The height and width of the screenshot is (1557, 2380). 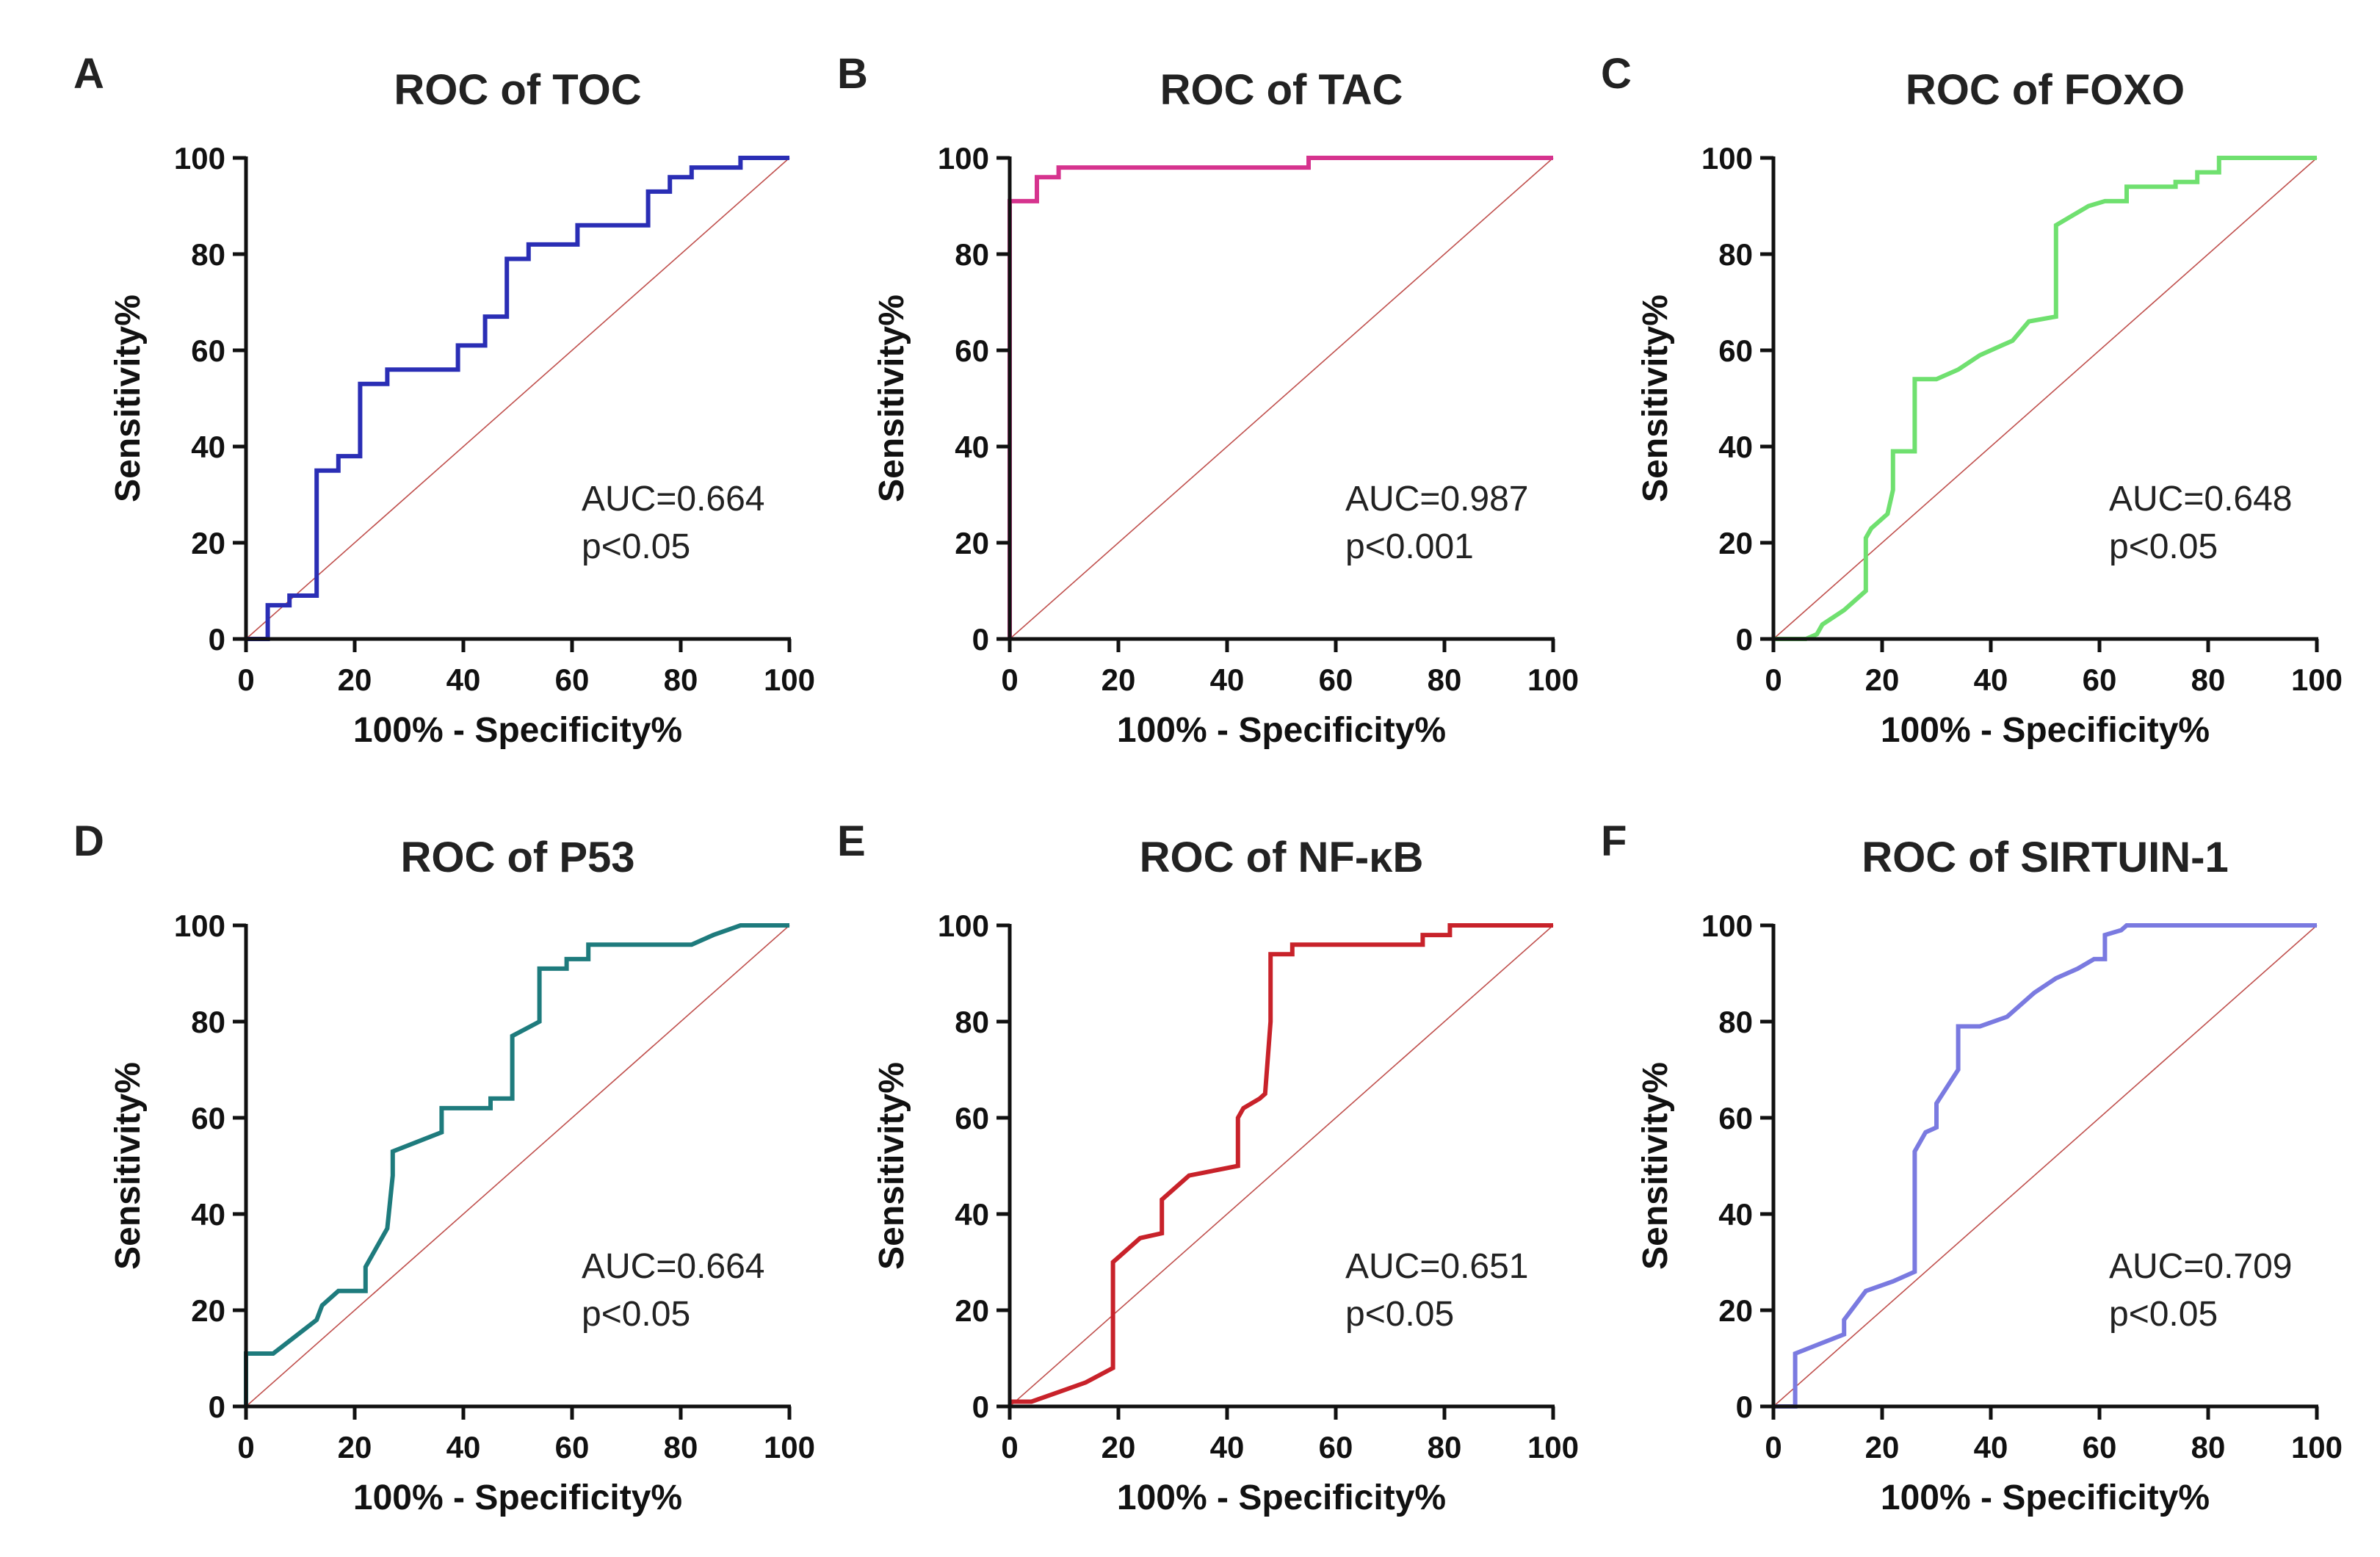 I want to click on auc-label: AUC=0.987, so click(x=1437, y=500).